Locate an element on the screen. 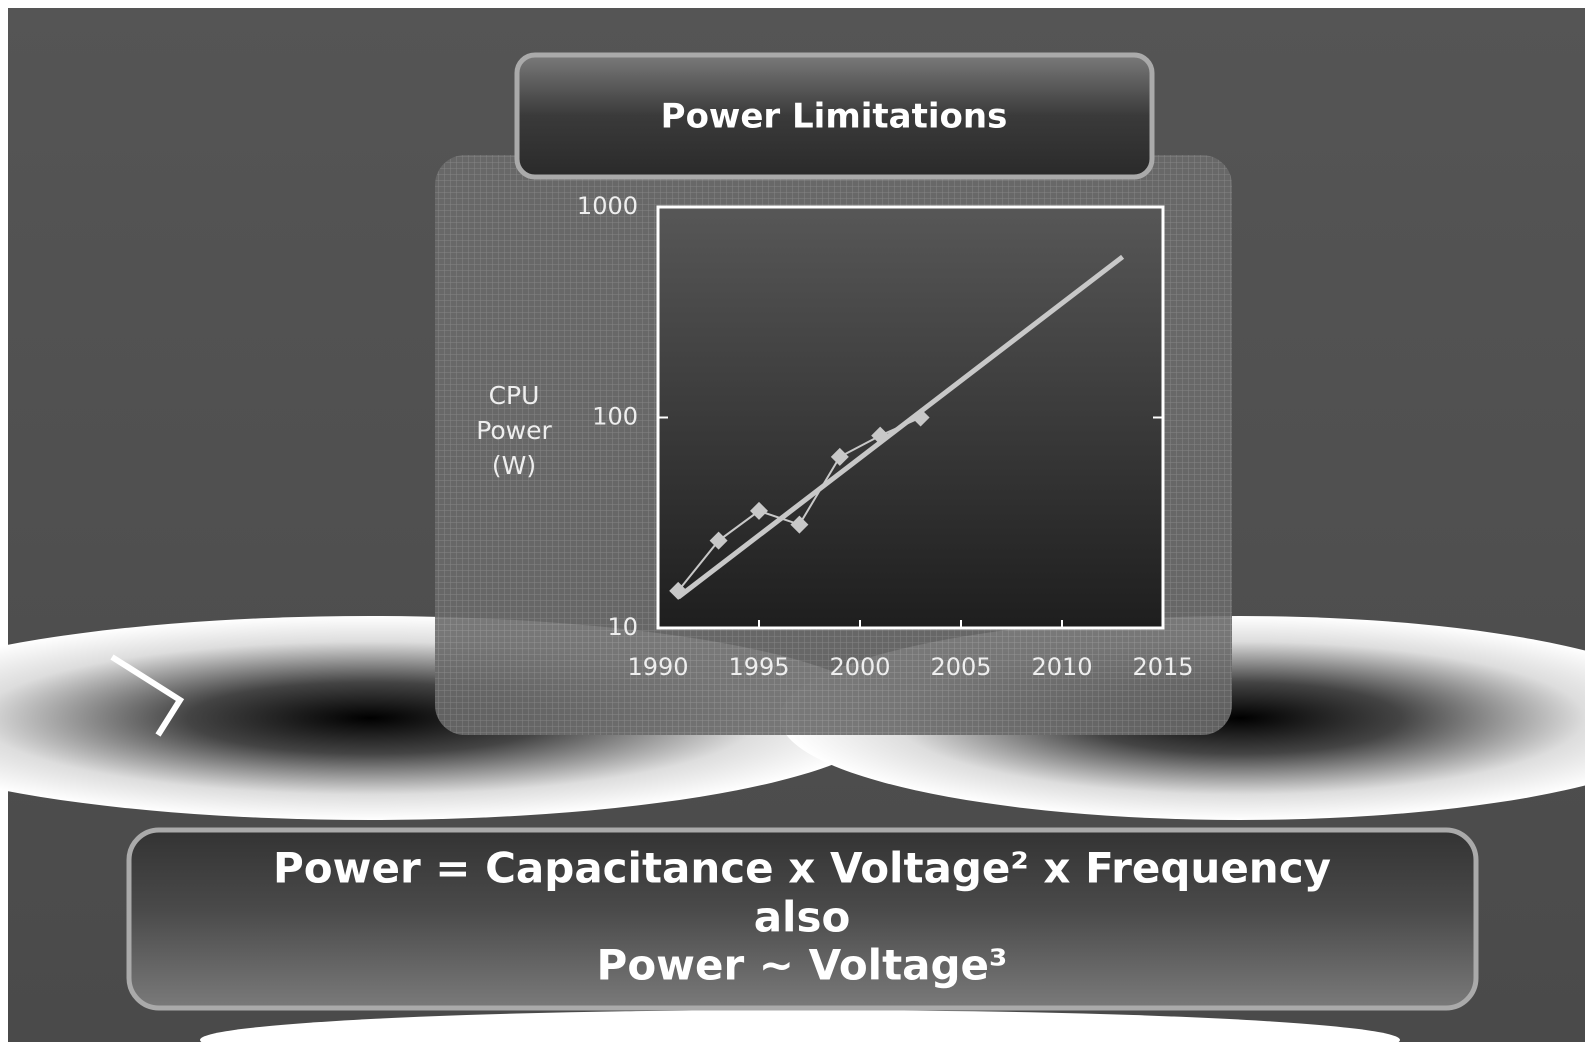  x-tick-label: 1995 is located at coordinates (758, 667).